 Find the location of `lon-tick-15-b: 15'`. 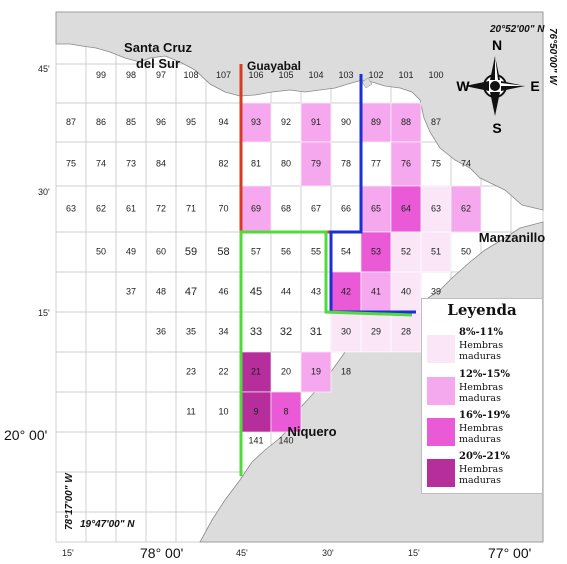

lon-tick-15-b: 15' is located at coordinates (414, 553).